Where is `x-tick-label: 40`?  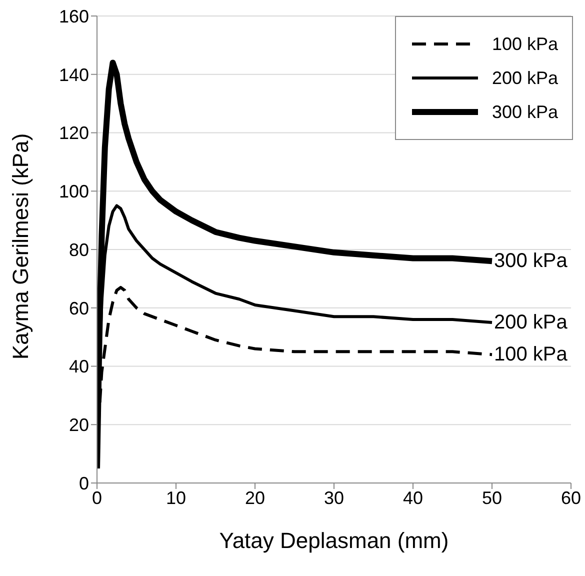
x-tick-label: 40 is located at coordinates (413, 498).